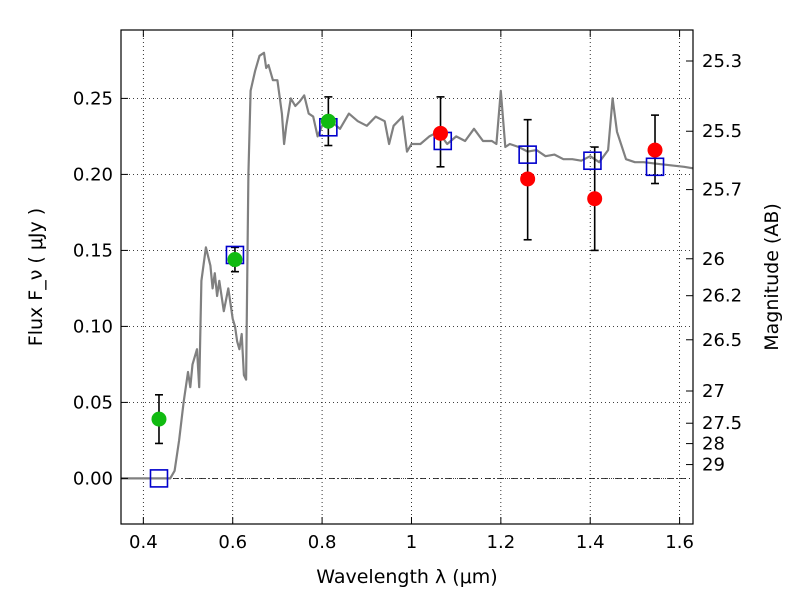 Image resolution: width=800 pixels, height=600 pixels. What do you see at coordinates (322, 542) in the screenshot?
I see `x-tick-label: 0.8` at bounding box center [322, 542].